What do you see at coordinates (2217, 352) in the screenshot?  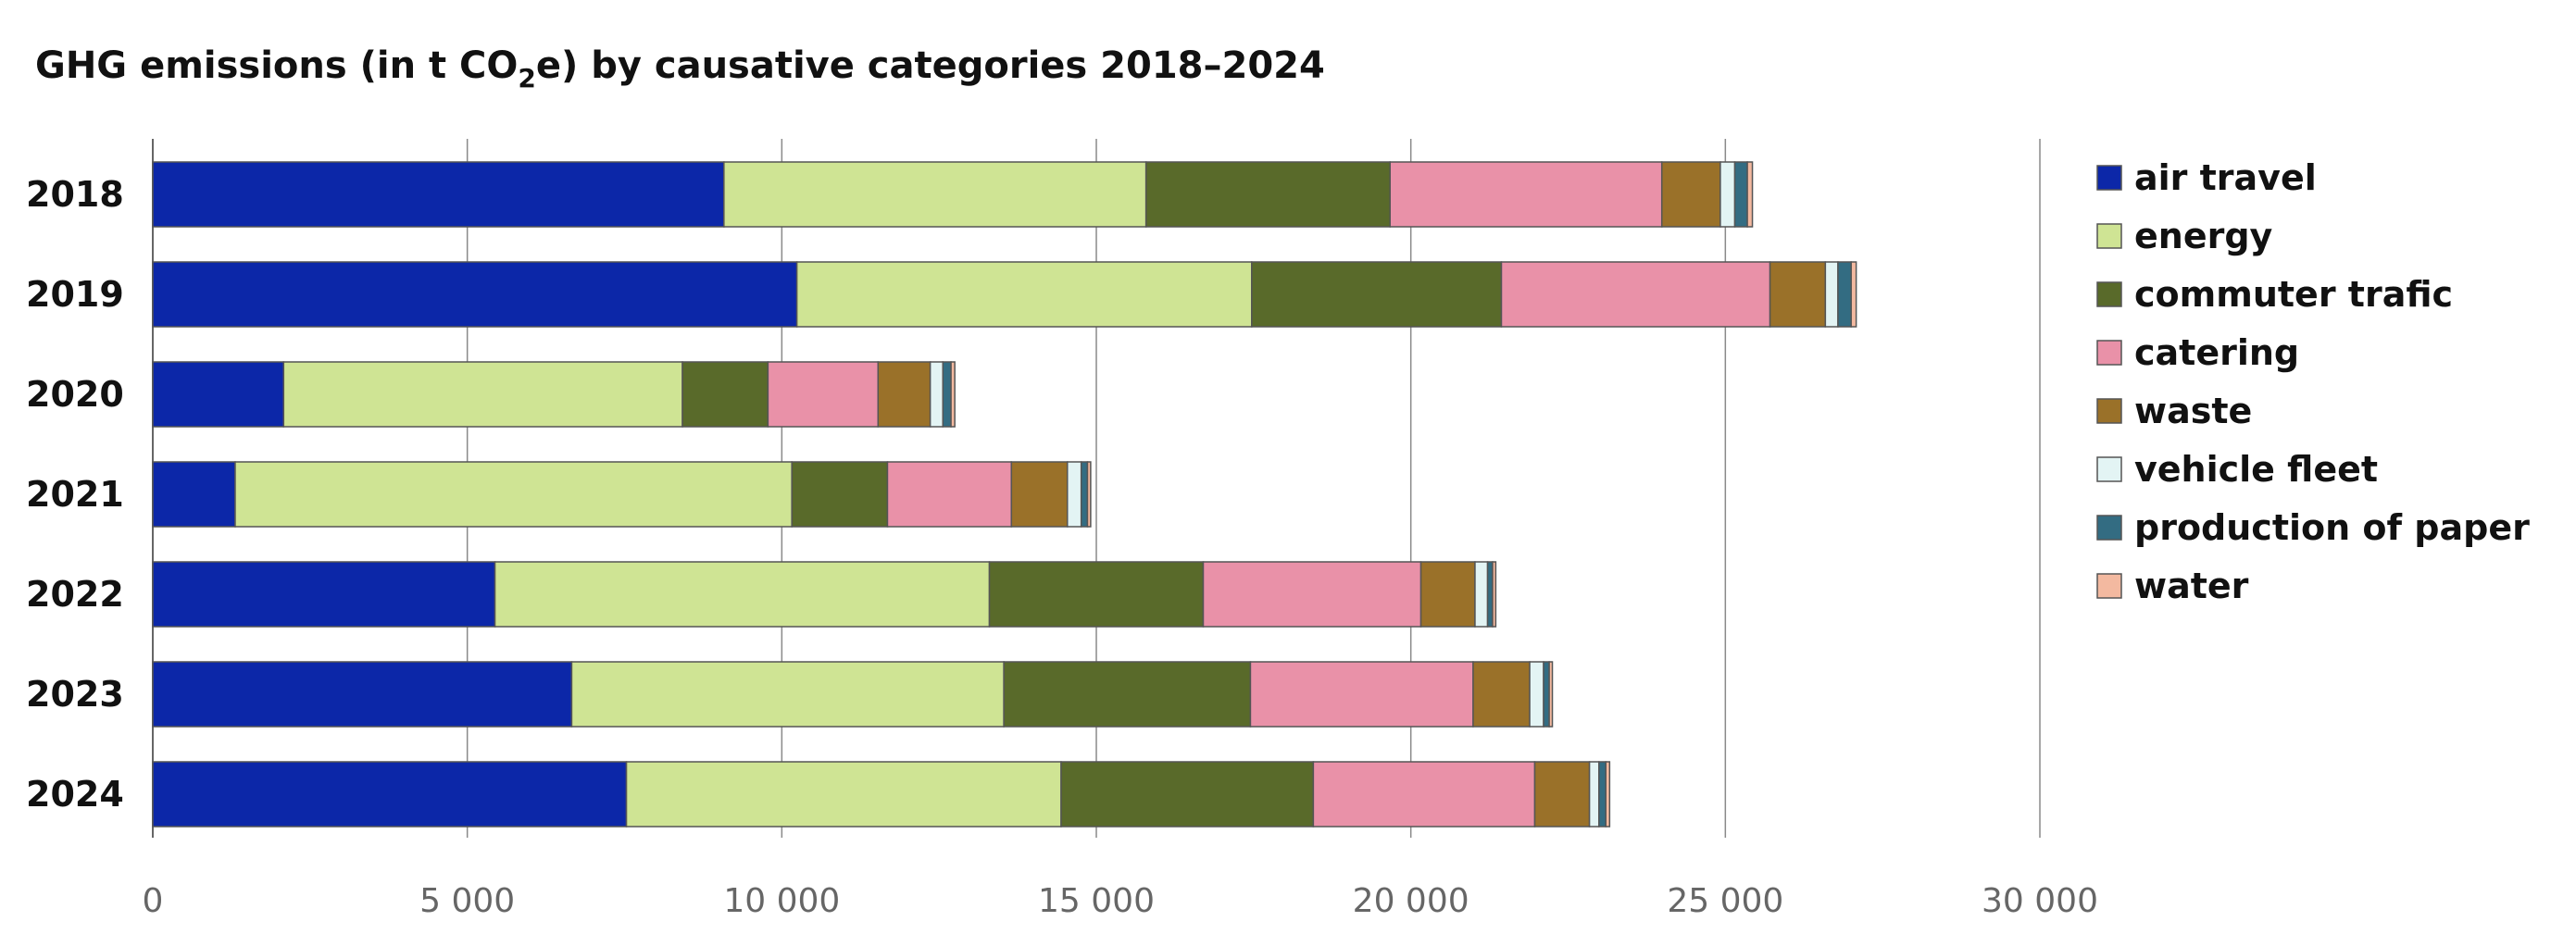 I see `legend-label: catering` at bounding box center [2217, 352].